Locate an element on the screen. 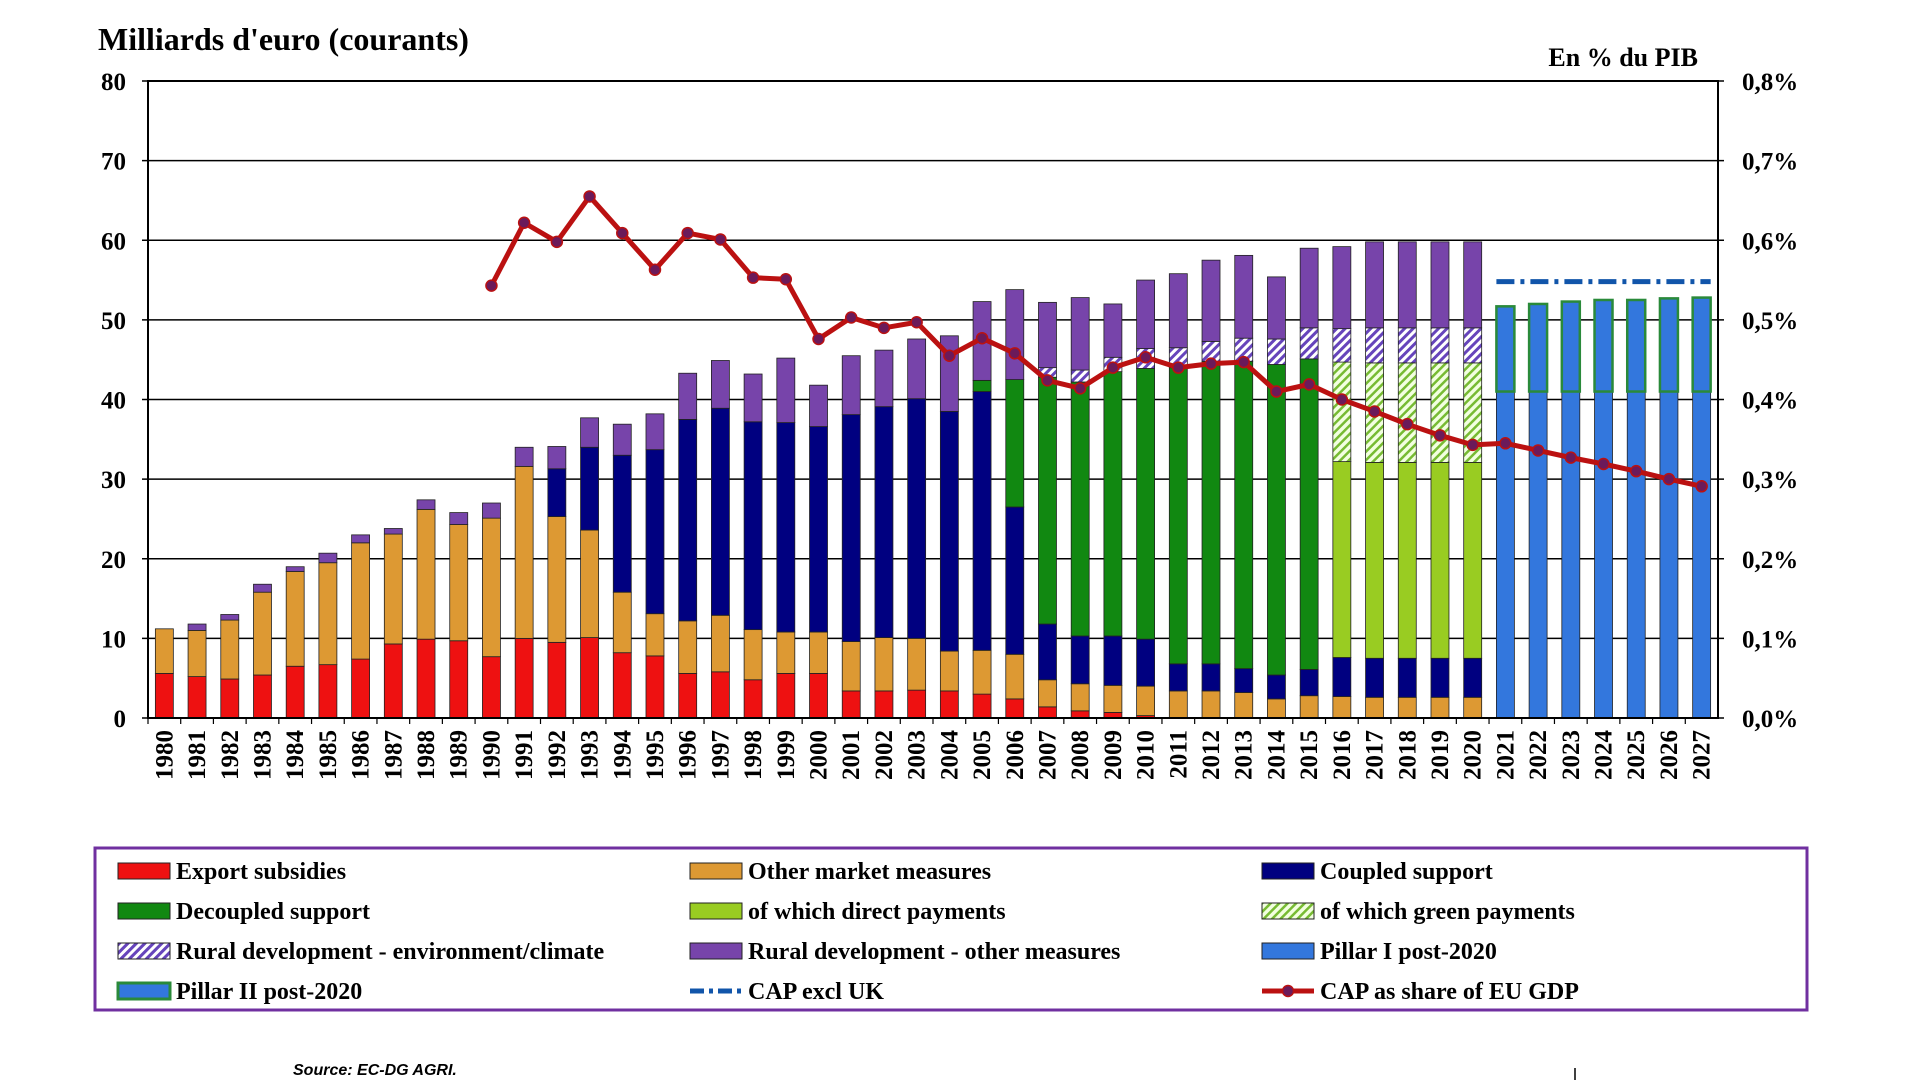  legend-label: Pillar I post-2020 is located at coordinates (1408, 952).